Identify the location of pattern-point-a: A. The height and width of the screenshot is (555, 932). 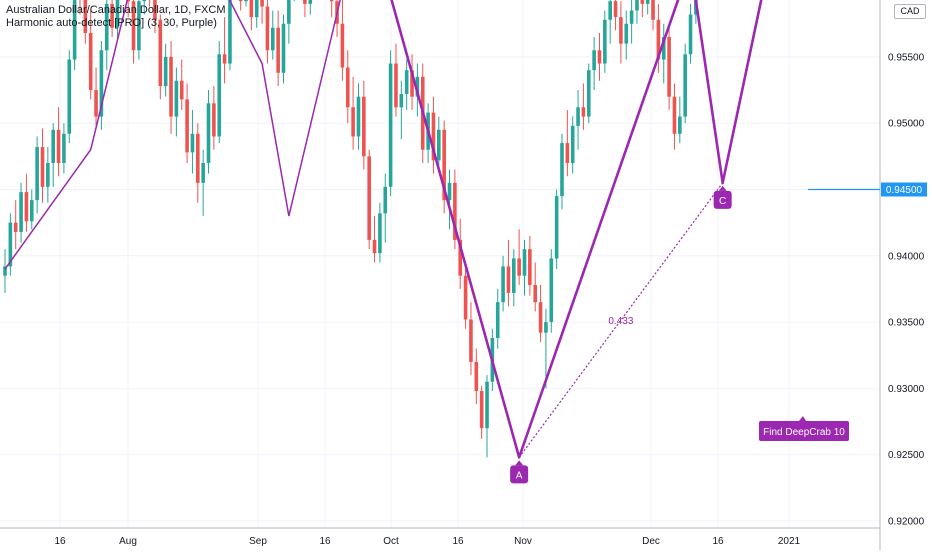
(519, 472).